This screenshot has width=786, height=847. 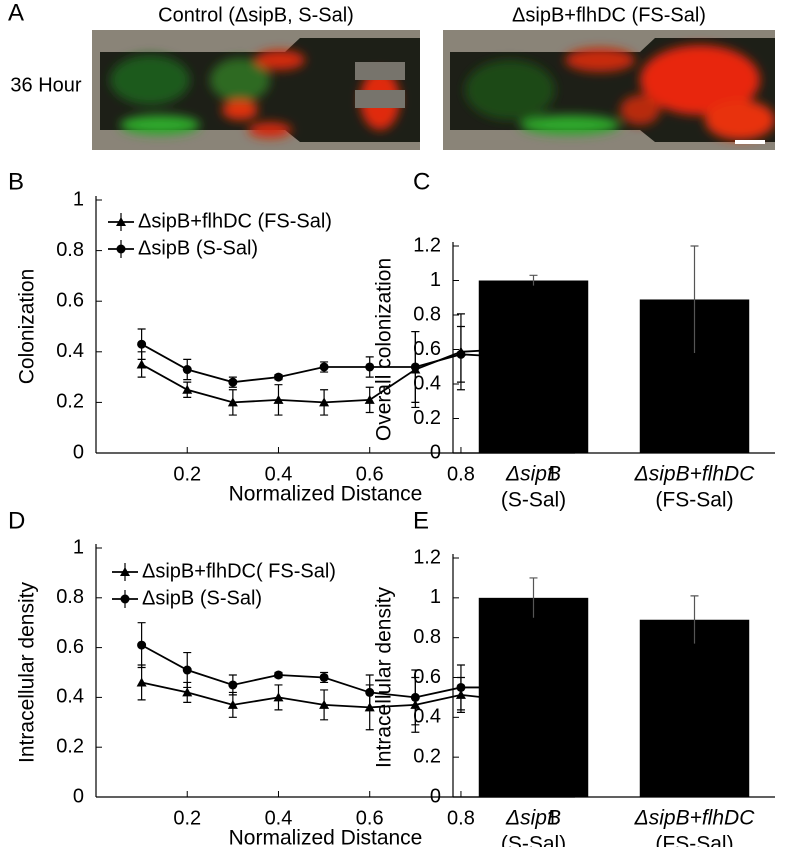 I want to click on panel-label: E, so click(x=421, y=520).